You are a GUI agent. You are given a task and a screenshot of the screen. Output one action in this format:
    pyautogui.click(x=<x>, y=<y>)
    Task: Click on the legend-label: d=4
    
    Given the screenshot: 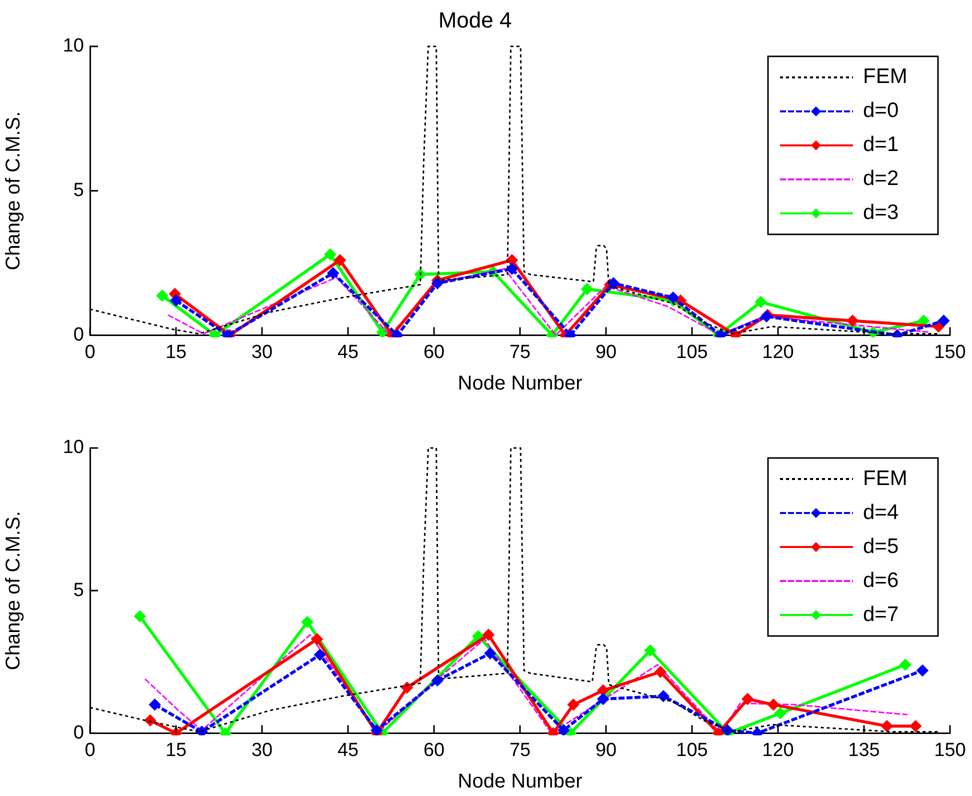 What is the action you would take?
    pyautogui.click(x=881, y=512)
    